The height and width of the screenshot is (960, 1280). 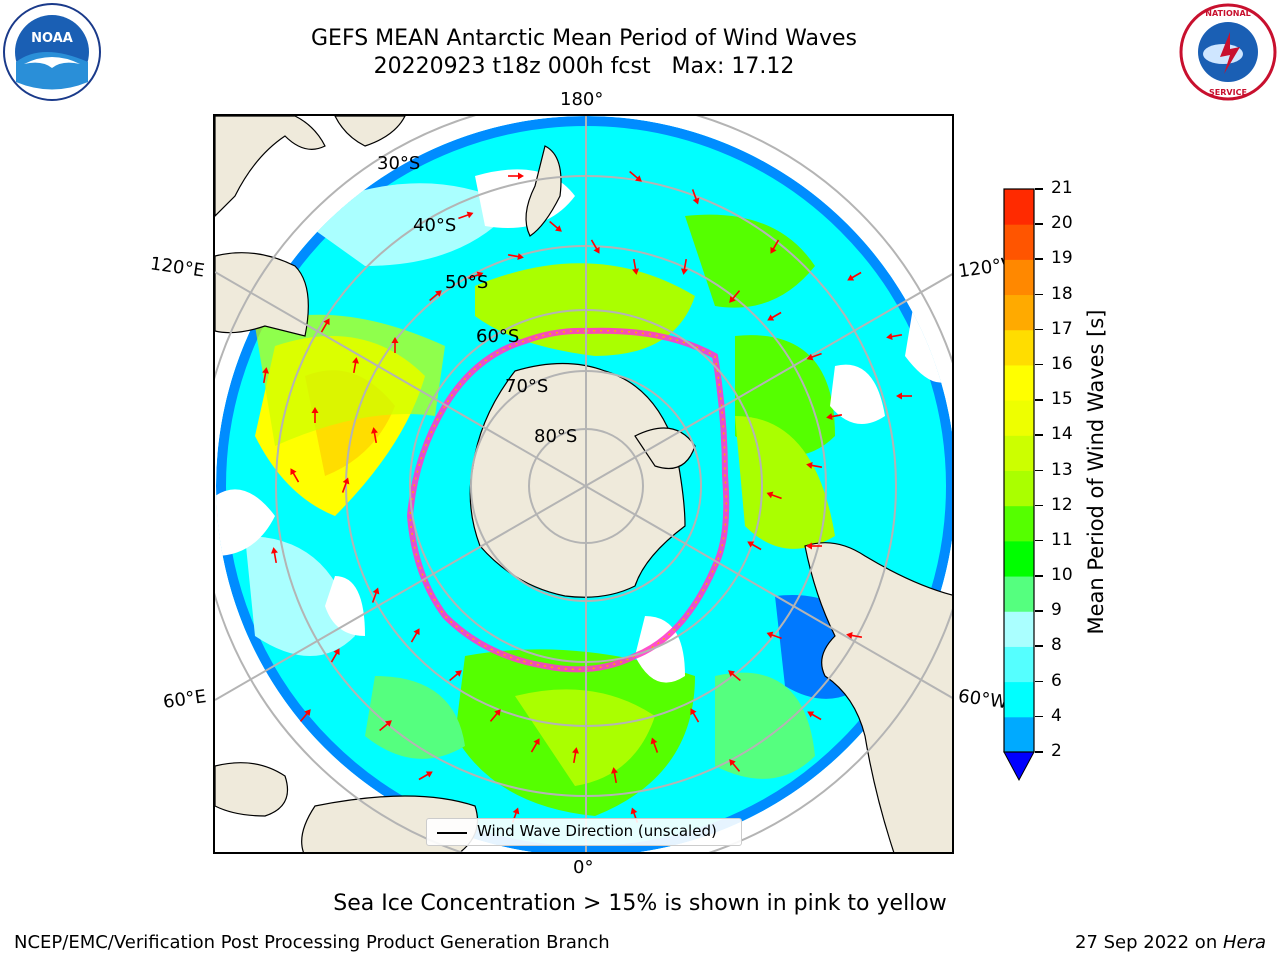 What do you see at coordinates (1062, 504) in the screenshot?
I see `colorbar-tick-label: 12` at bounding box center [1062, 504].